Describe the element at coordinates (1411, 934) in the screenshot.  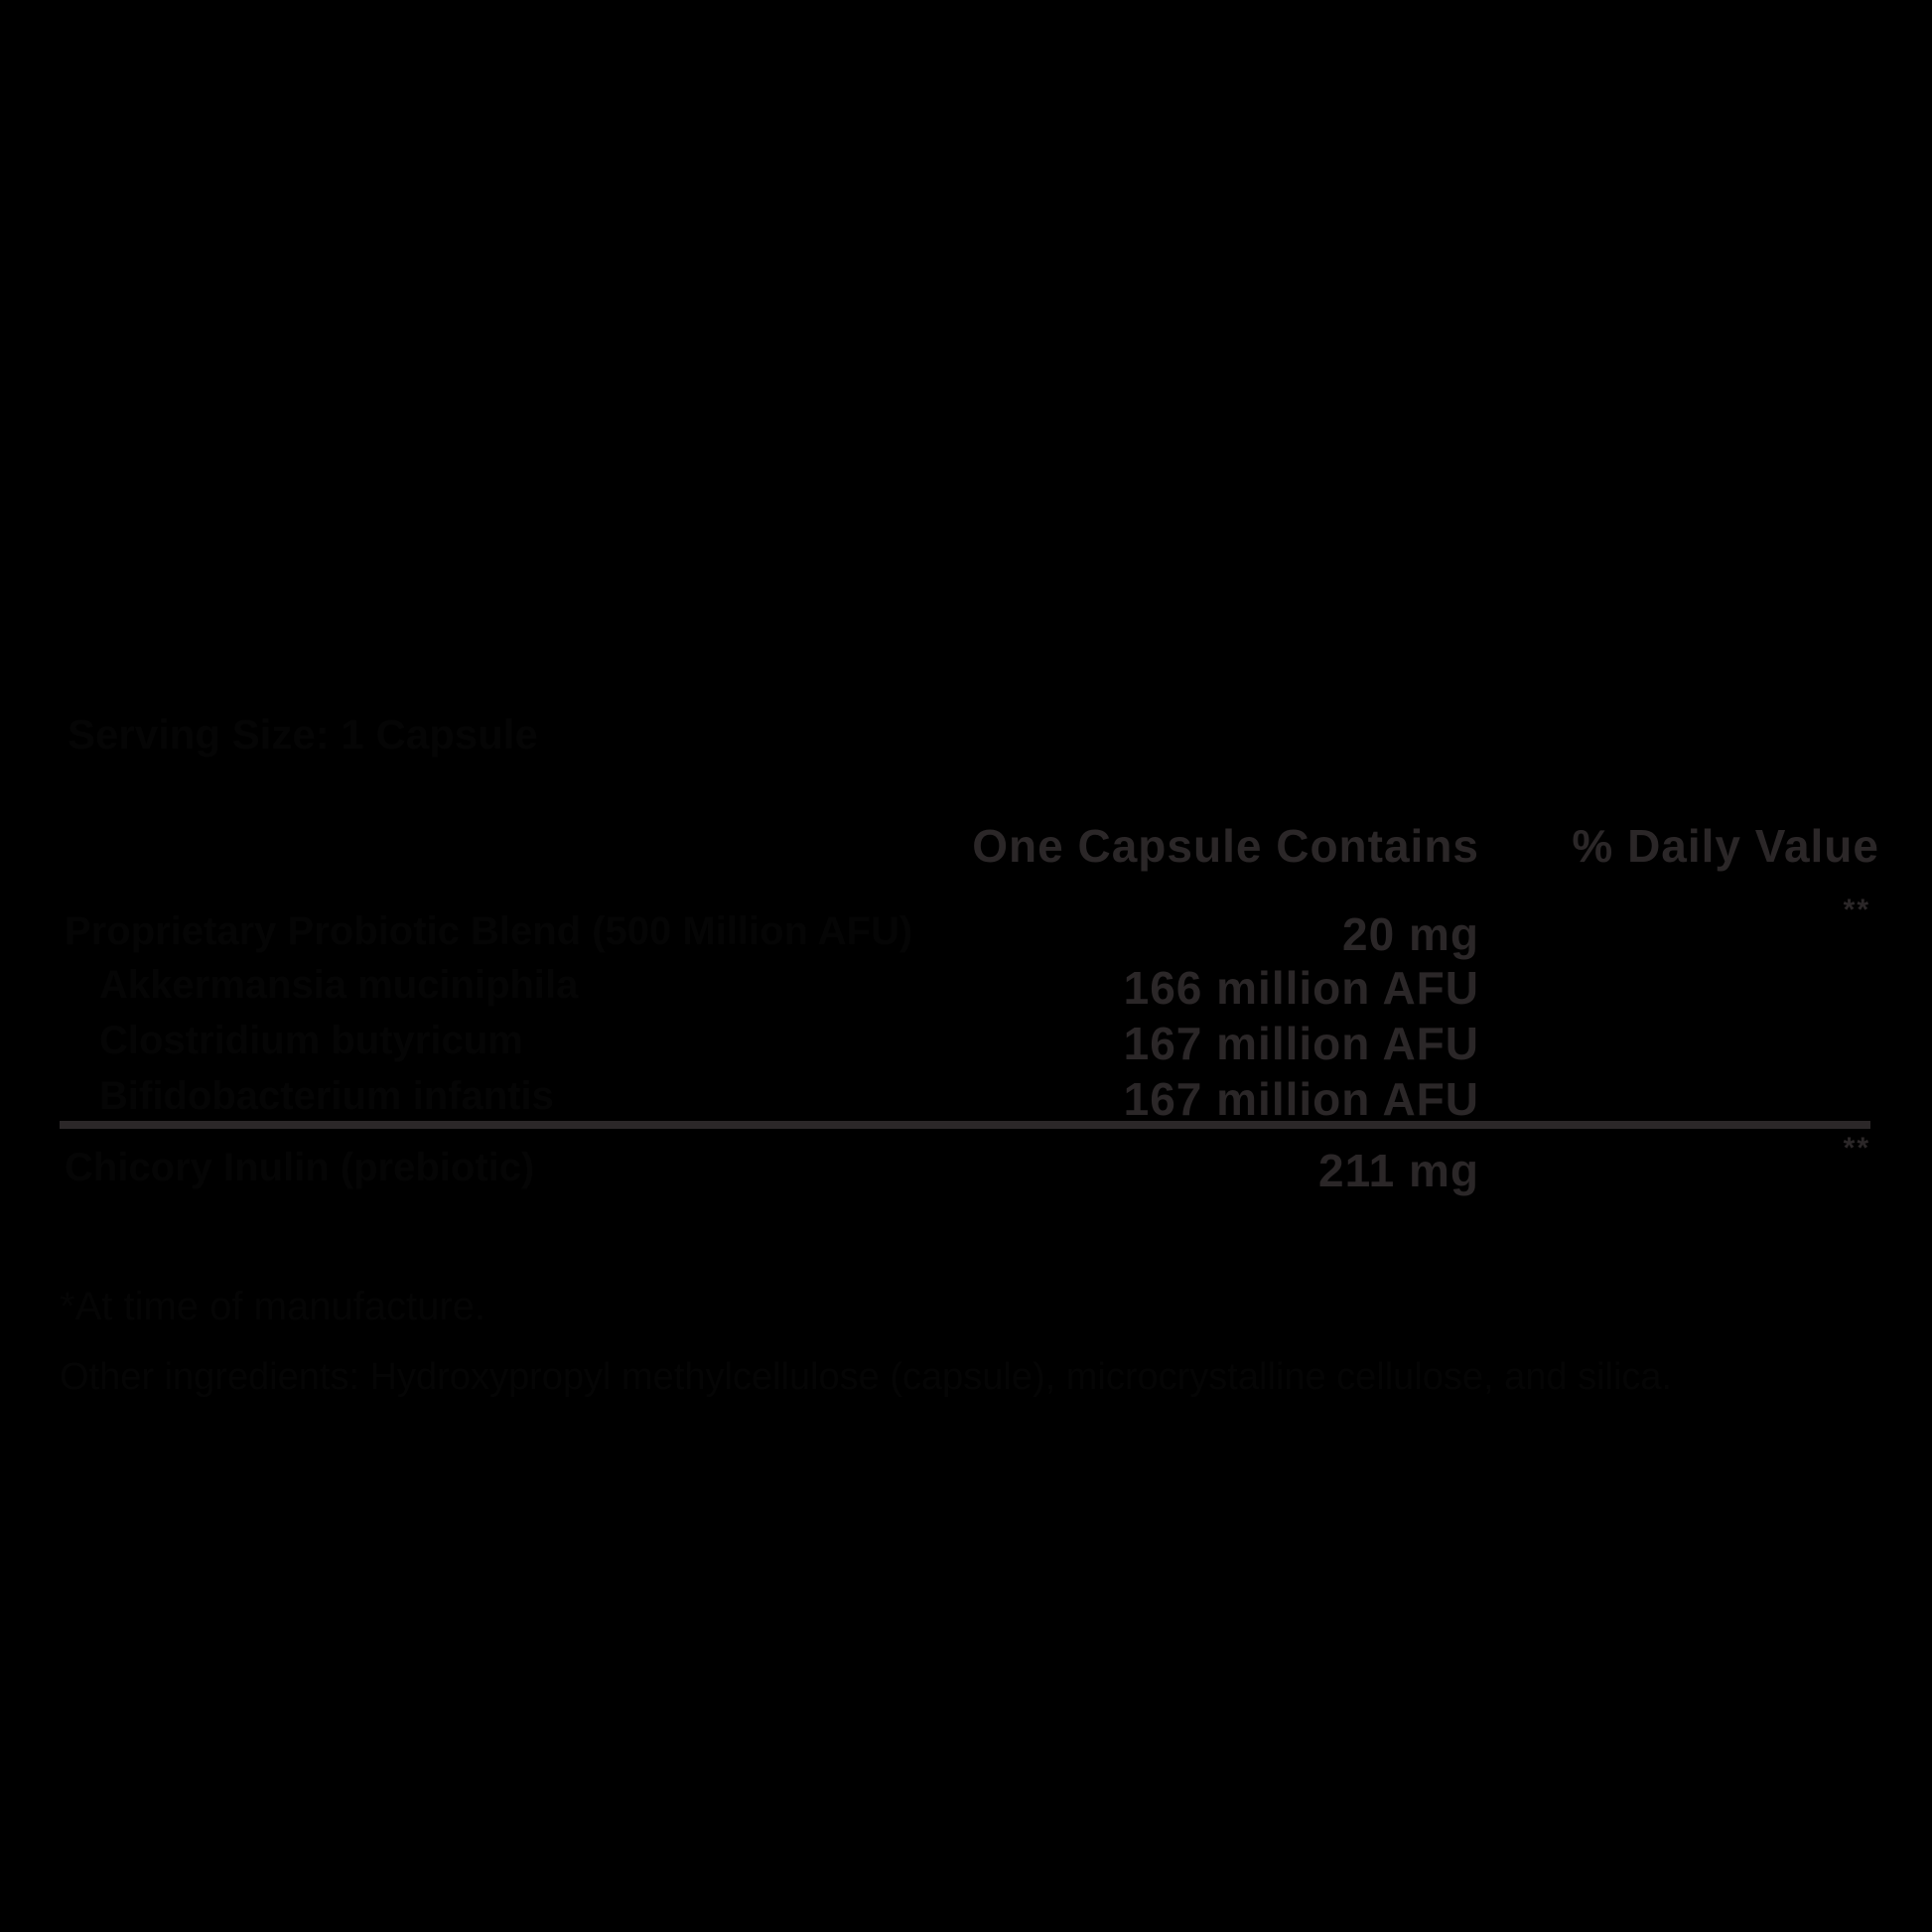
I see `ingredient-amount: 20 mg` at that location.